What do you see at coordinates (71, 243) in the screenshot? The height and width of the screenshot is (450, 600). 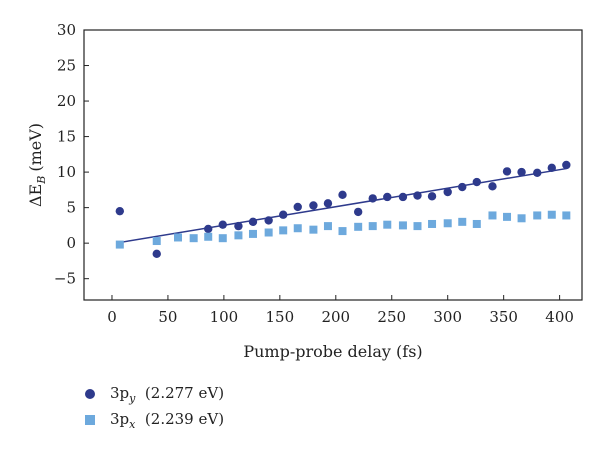 I see `y-tick-label: 0` at bounding box center [71, 243].